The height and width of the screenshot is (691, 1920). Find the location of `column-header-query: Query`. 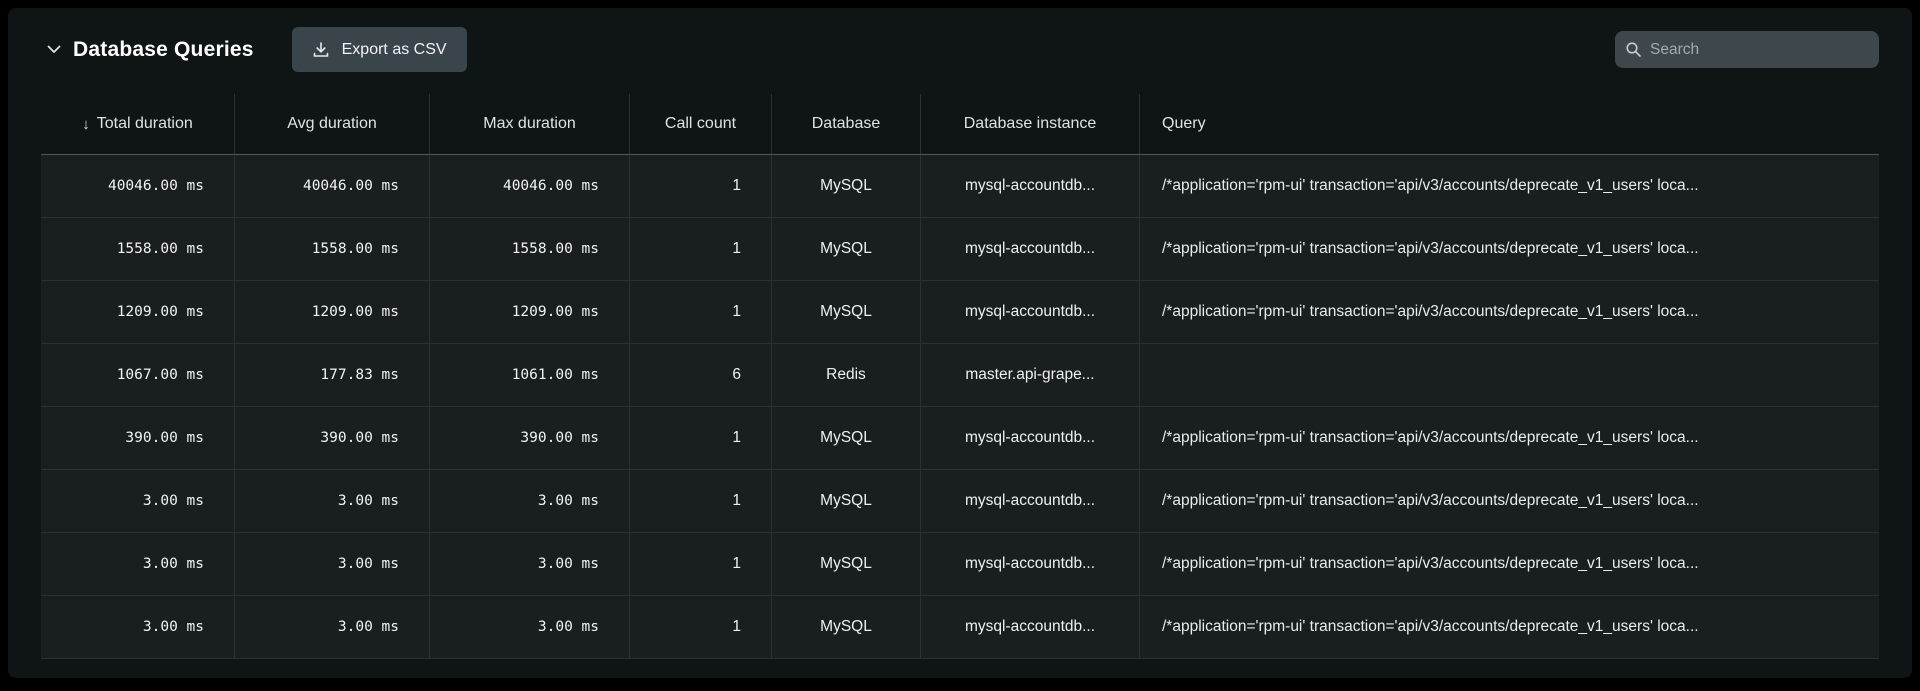

column-header-query: Query is located at coordinates (1509, 124).